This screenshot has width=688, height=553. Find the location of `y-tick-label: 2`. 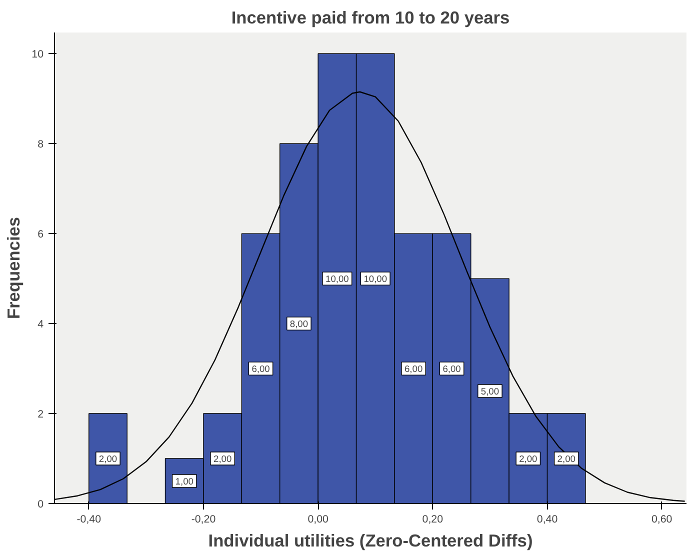

y-tick-label: 2 is located at coordinates (41, 414).